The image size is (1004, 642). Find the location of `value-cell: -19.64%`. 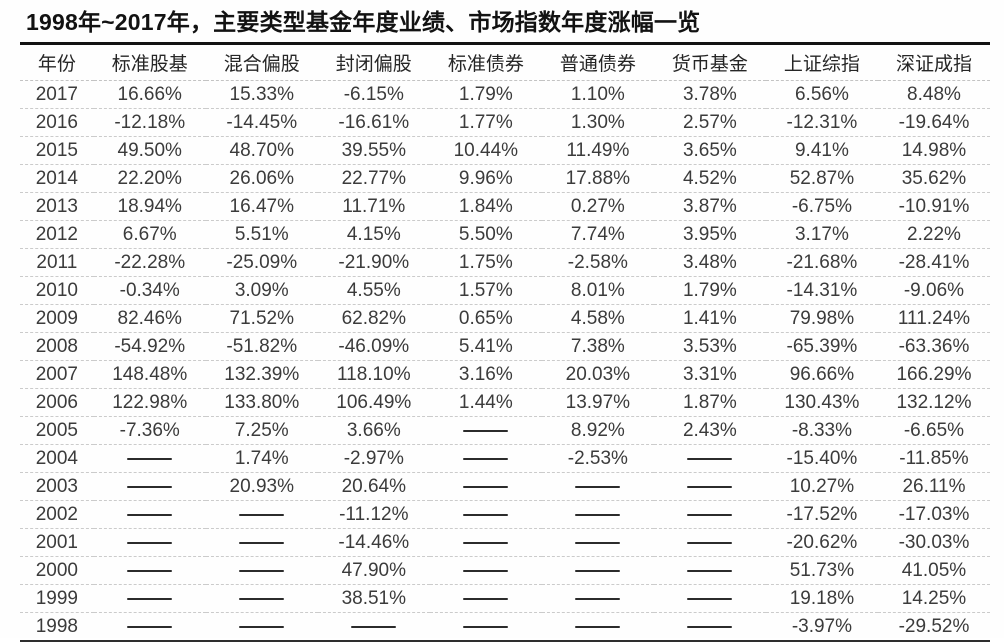

value-cell: -19.64% is located at coordinates (933, 122).